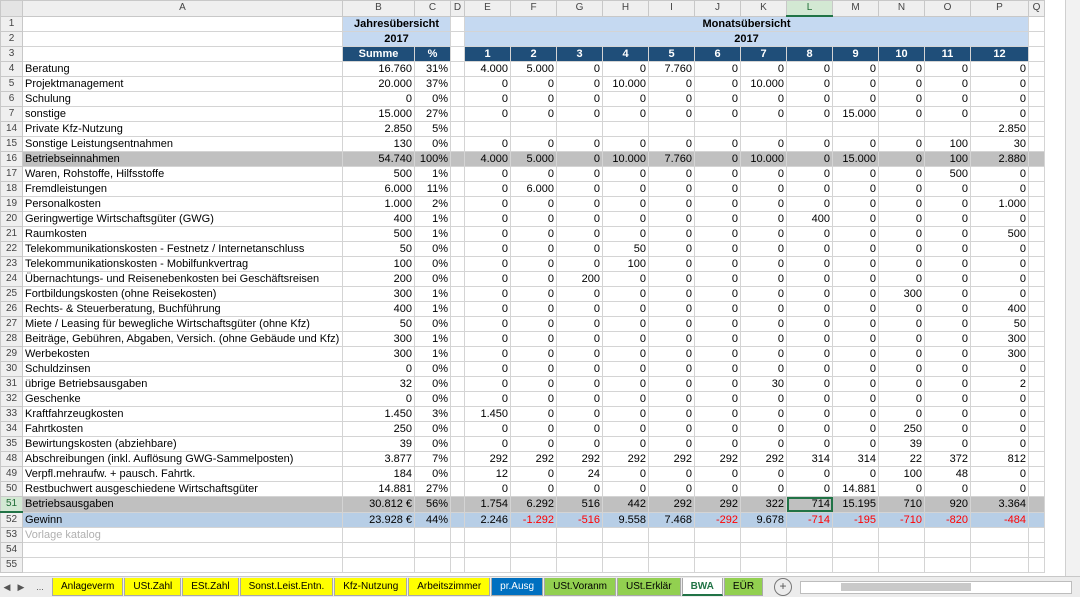 The image size is (1080, 597). I want to click on month-cell: -714, so click(809, 519).